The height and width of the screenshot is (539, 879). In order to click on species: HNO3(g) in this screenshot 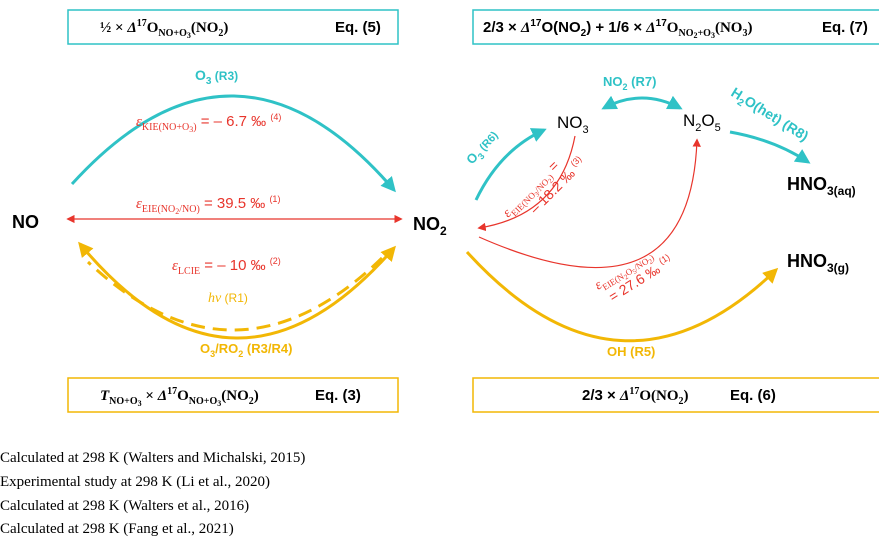, I will do `click(818, 263)`.